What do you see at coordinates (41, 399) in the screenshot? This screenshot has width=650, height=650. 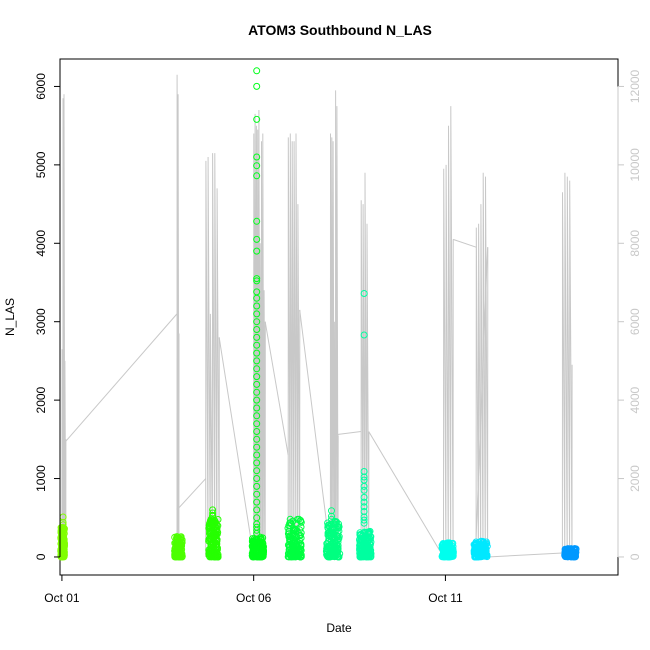 I see `y-tick-label: 2000` at bounding box center [41, 399].